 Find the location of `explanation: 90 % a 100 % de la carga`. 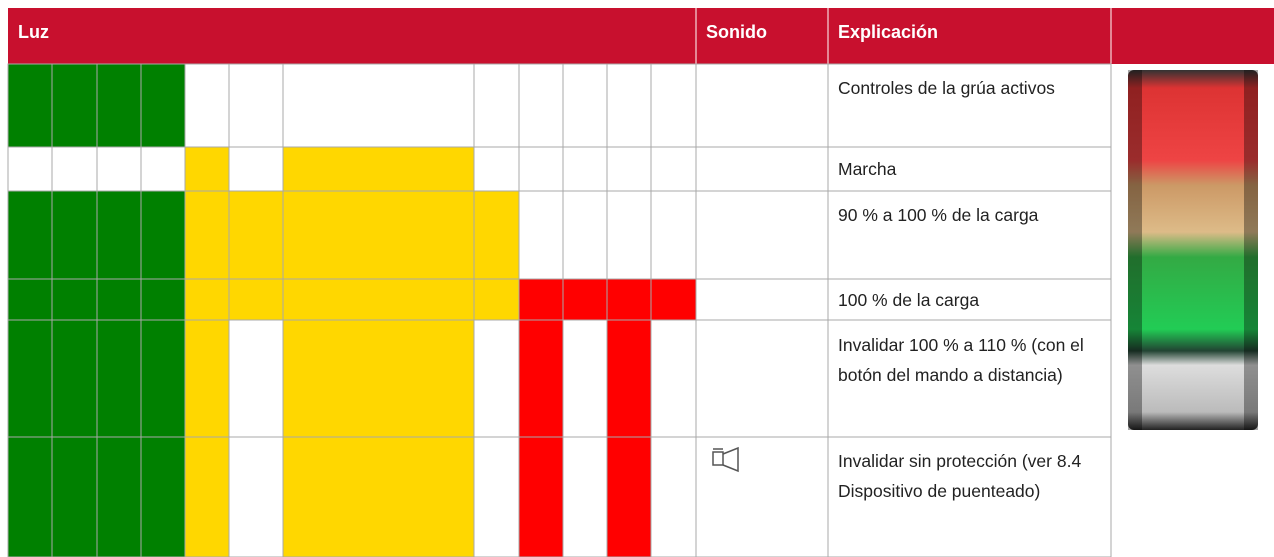

explanation: 90 % a 100 % de la carga is located at coordinates (938, 215).